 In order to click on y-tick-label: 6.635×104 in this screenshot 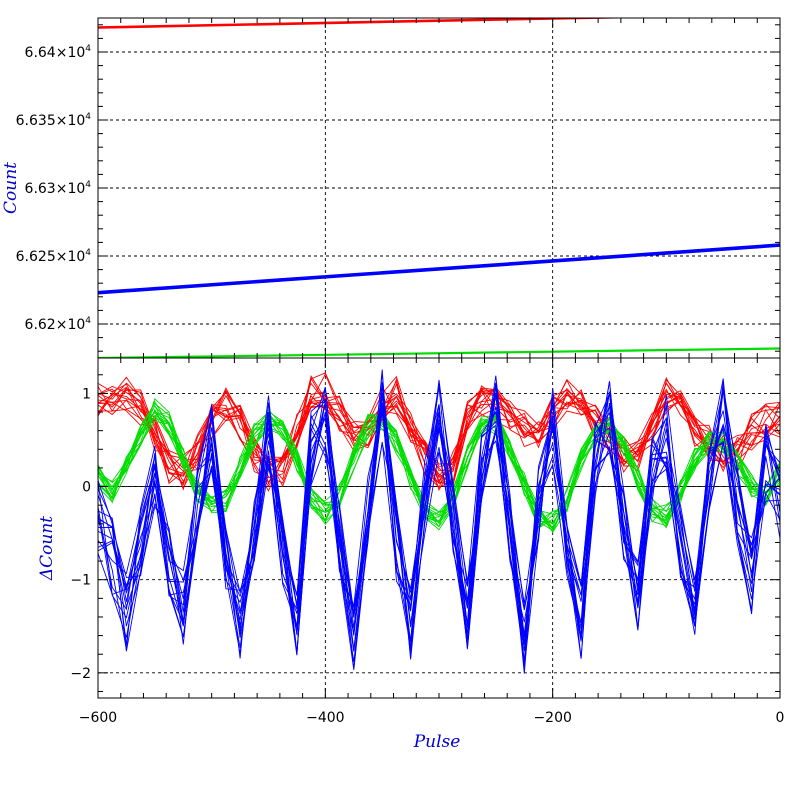, I will do `click(54, 120)`.